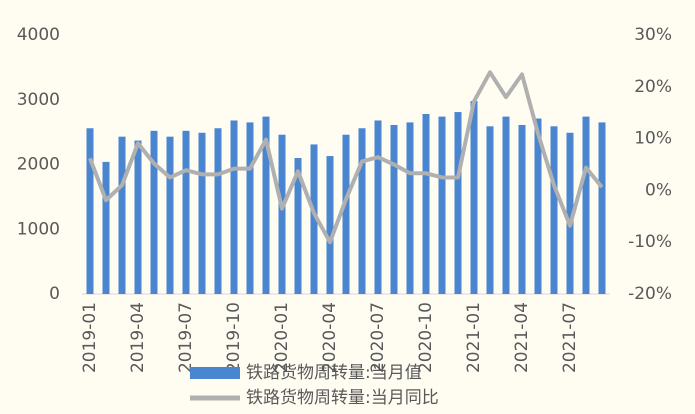 This screenshot has width=695, height=414. Describe the element at coordinates (282, 337) in the screenshot. I see `x-tick-label: 2020-01` at that location.